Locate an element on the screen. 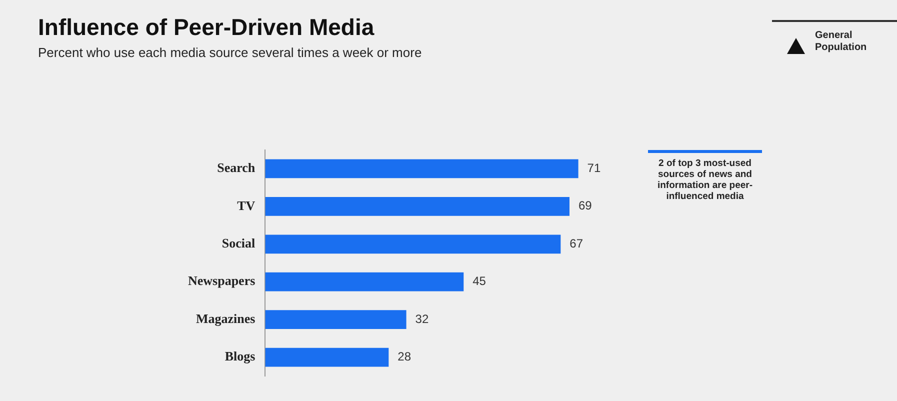 This screenshot has width=897, height=401. y-tick-label: Blogs is located at coordinates (240, 356).